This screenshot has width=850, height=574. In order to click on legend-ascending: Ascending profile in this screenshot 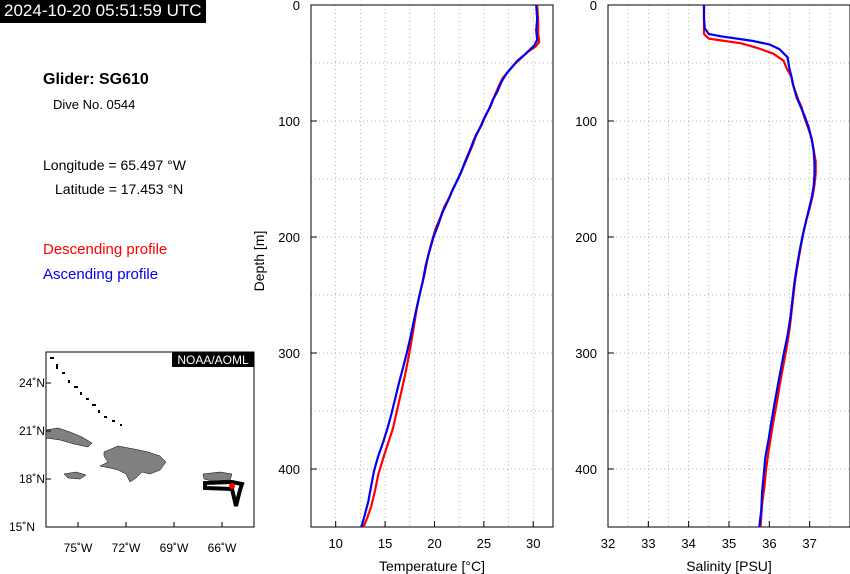, I will do `click(101, 274)`.